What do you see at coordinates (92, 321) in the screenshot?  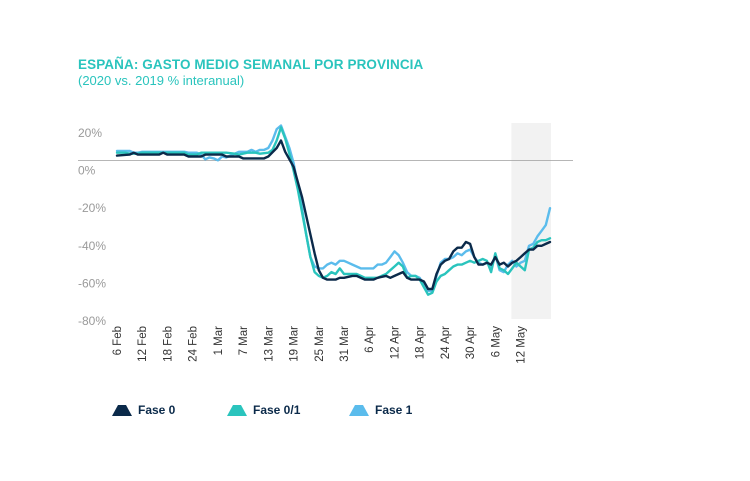 I see `y-tick-label: -80%` at bounding box center [92, 321].